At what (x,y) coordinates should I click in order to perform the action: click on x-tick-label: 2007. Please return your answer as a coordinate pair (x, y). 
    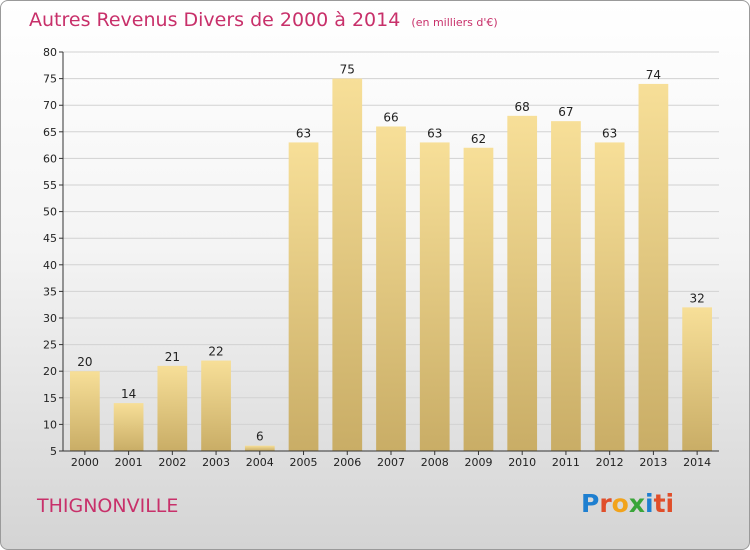
    Looking at the image, I should click on (391, 462).